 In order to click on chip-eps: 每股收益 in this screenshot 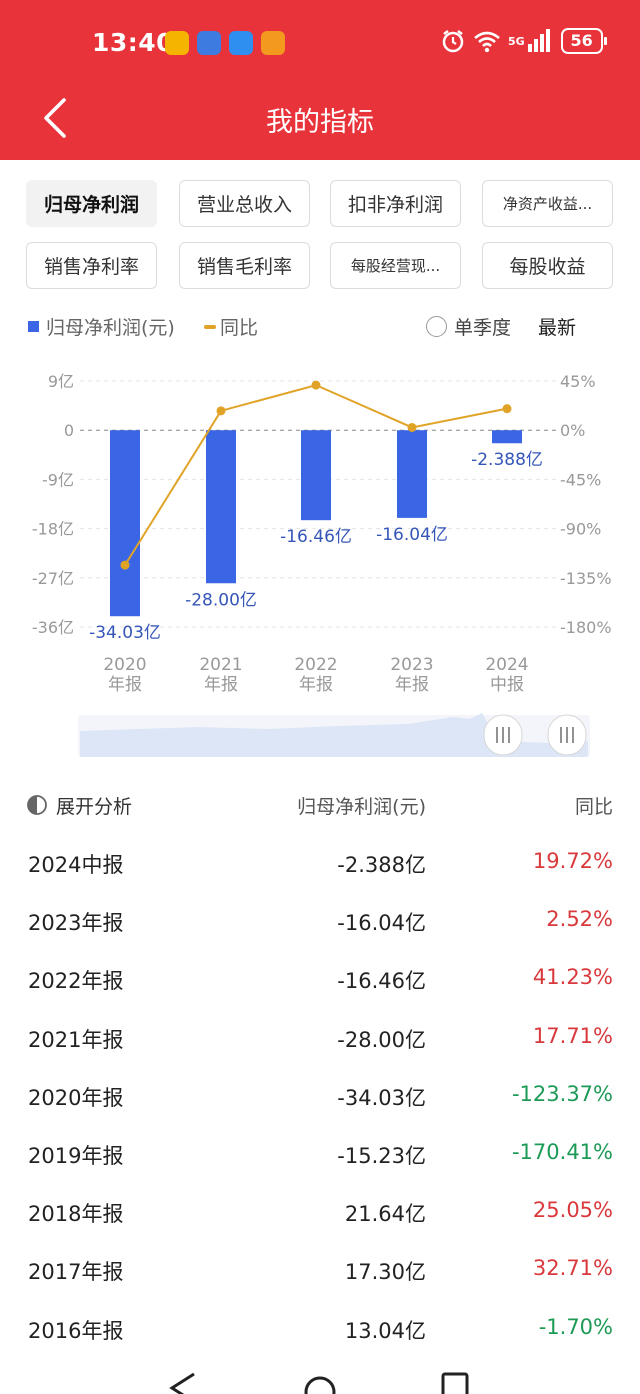, I will do `click(547, 265)`.